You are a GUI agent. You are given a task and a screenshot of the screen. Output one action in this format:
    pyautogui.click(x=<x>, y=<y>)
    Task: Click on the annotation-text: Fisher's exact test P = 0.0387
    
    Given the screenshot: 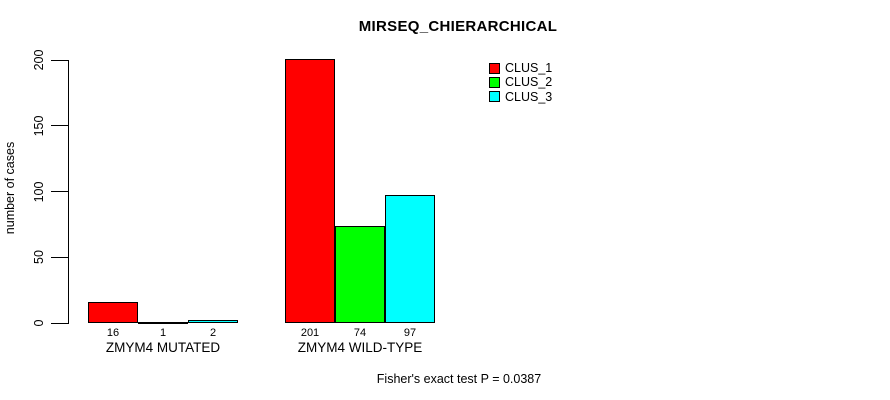 What is the action you would take?
    pyautogui.click(x=459, y=379)
    